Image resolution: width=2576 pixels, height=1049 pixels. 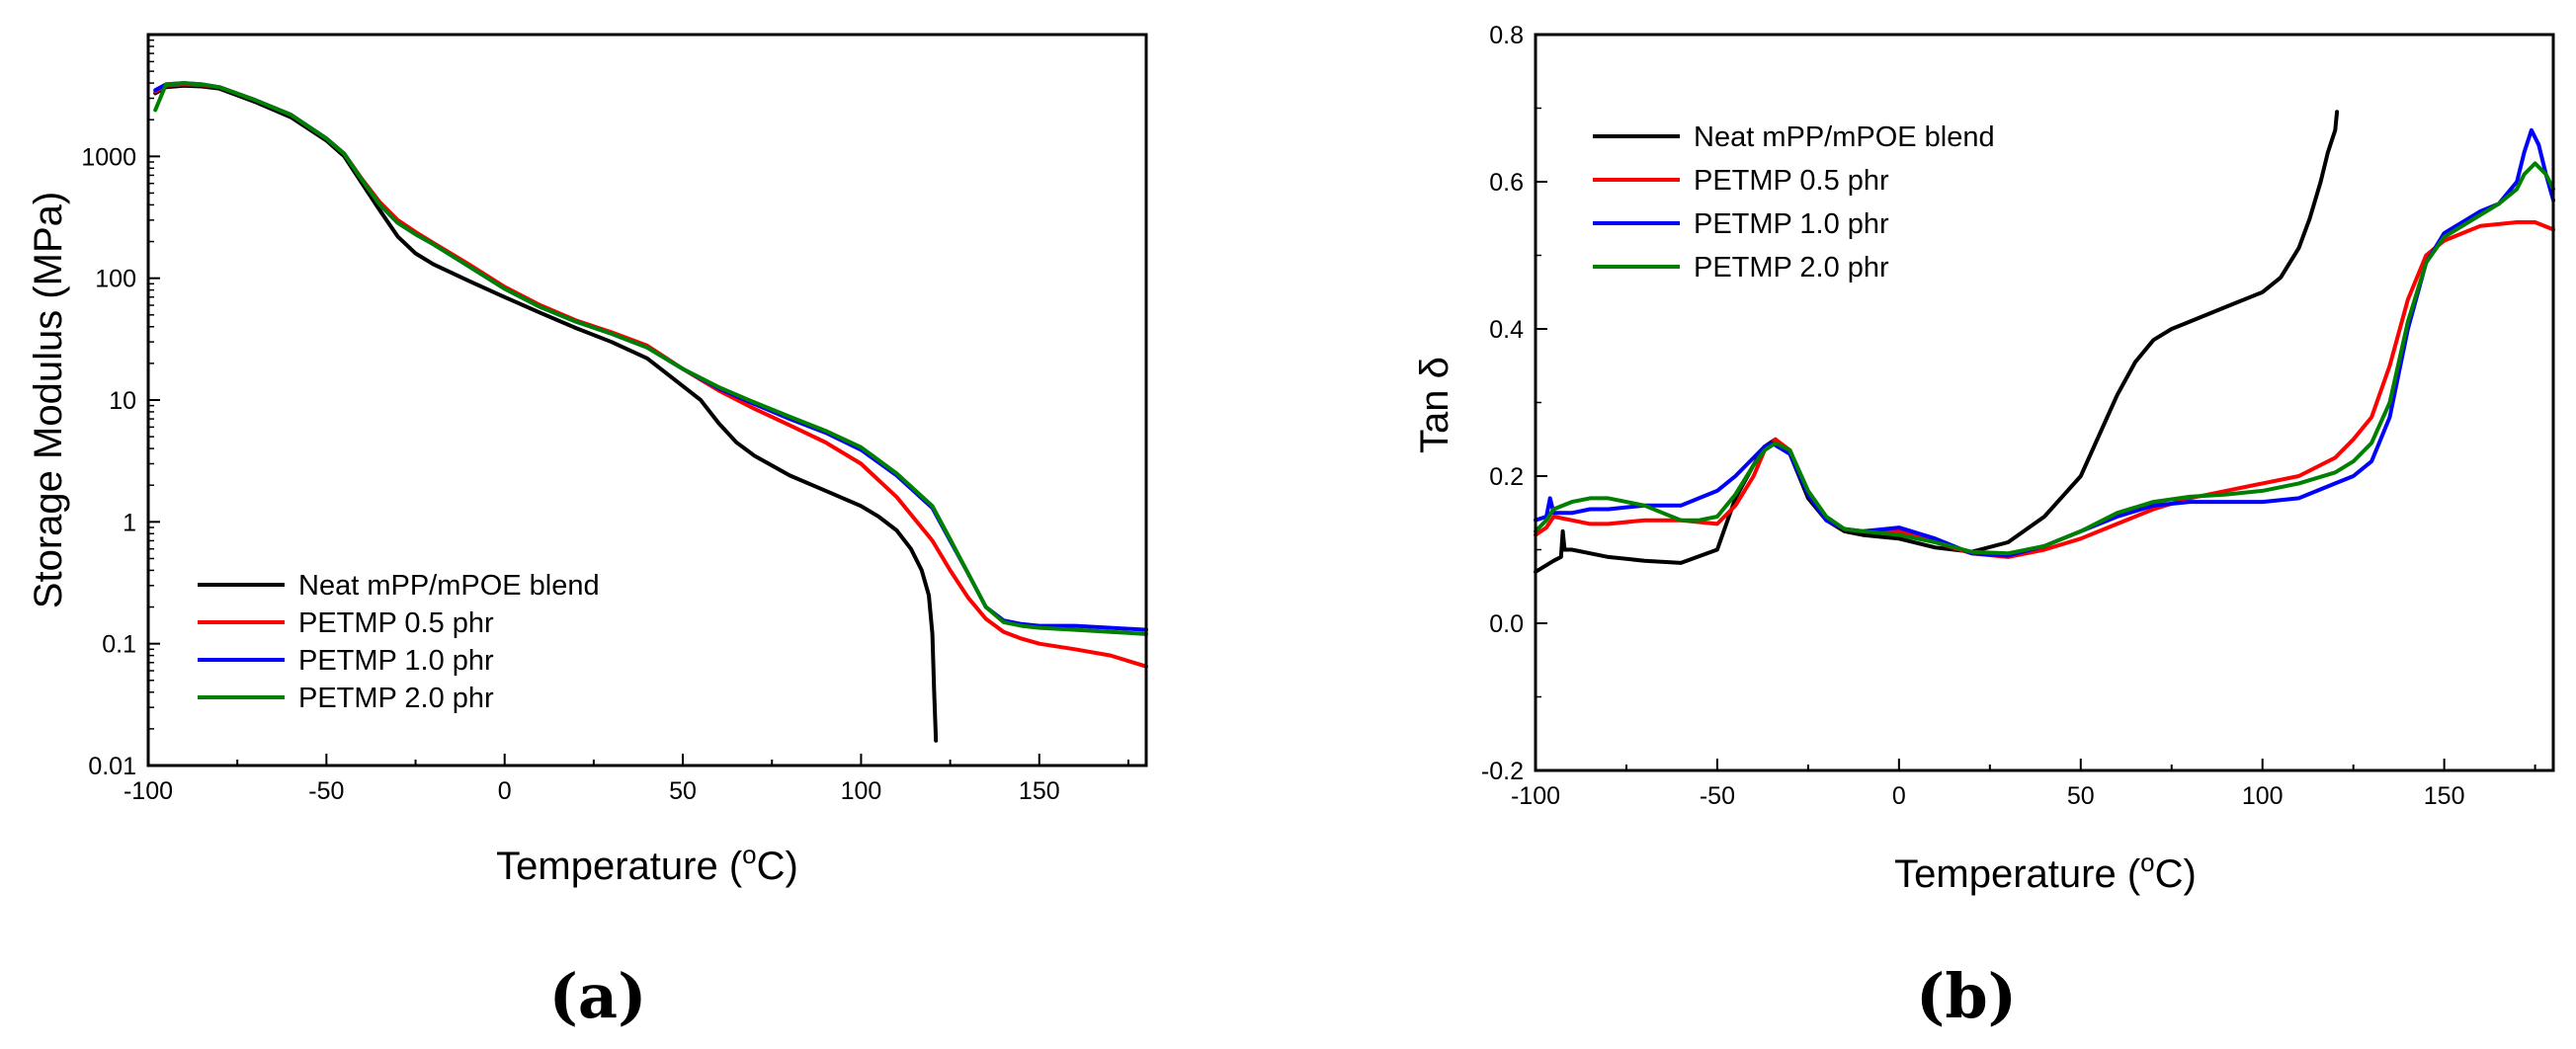 I want to click on y-tick-label: 0.2, so click(x=1506, y=477).